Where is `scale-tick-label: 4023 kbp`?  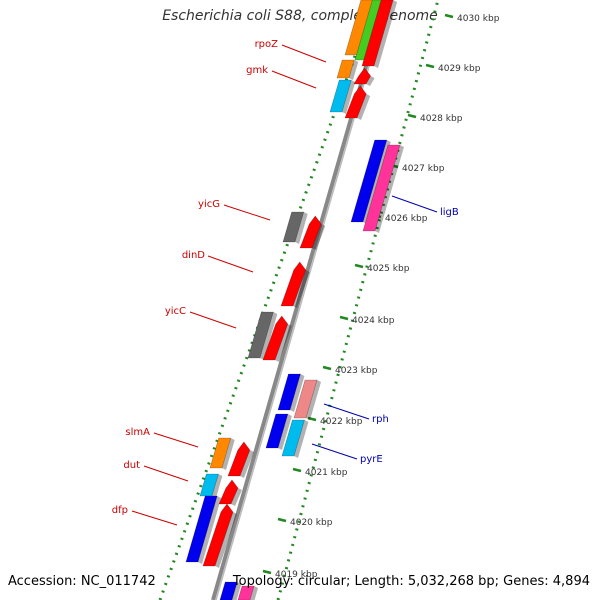 scale-tick-label: 4023 kbp is located at coordinates (356, 371).